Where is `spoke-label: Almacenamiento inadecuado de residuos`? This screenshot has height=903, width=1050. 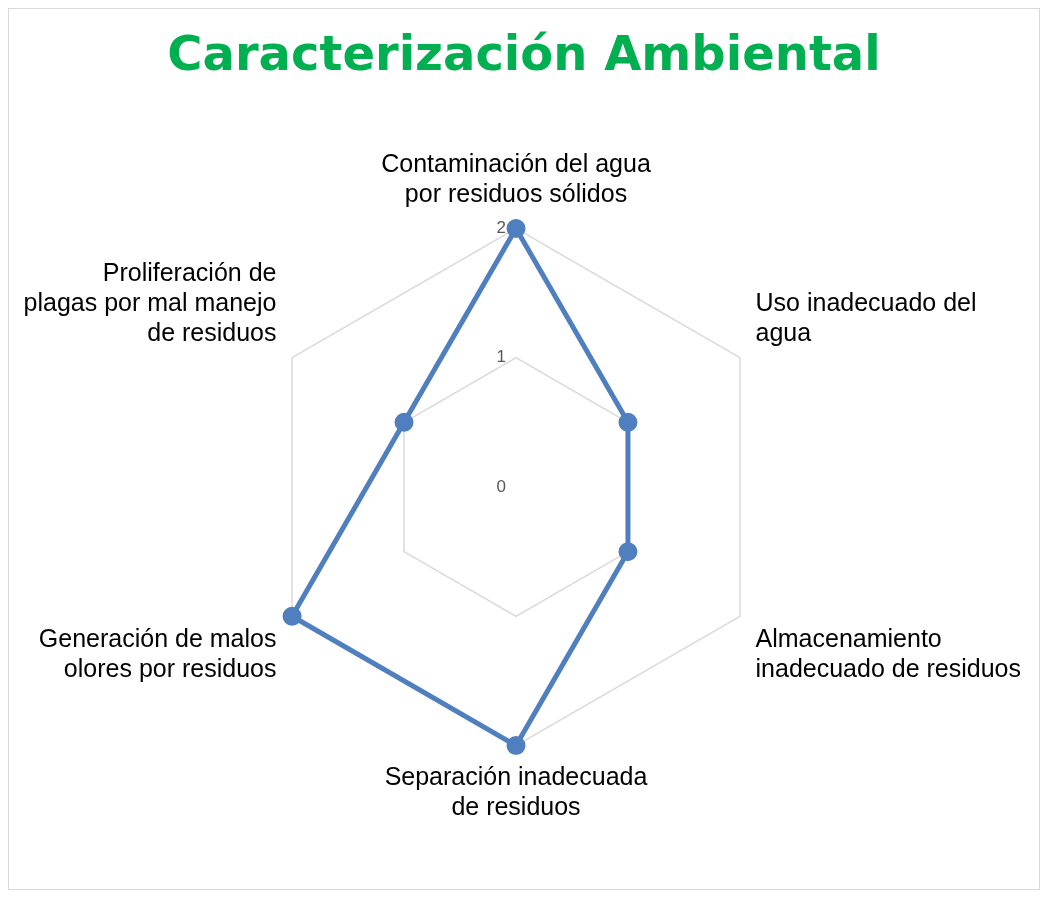 spoke-label: Almacenamiento inadecuado de residuos is located at coordinates (888, 653).